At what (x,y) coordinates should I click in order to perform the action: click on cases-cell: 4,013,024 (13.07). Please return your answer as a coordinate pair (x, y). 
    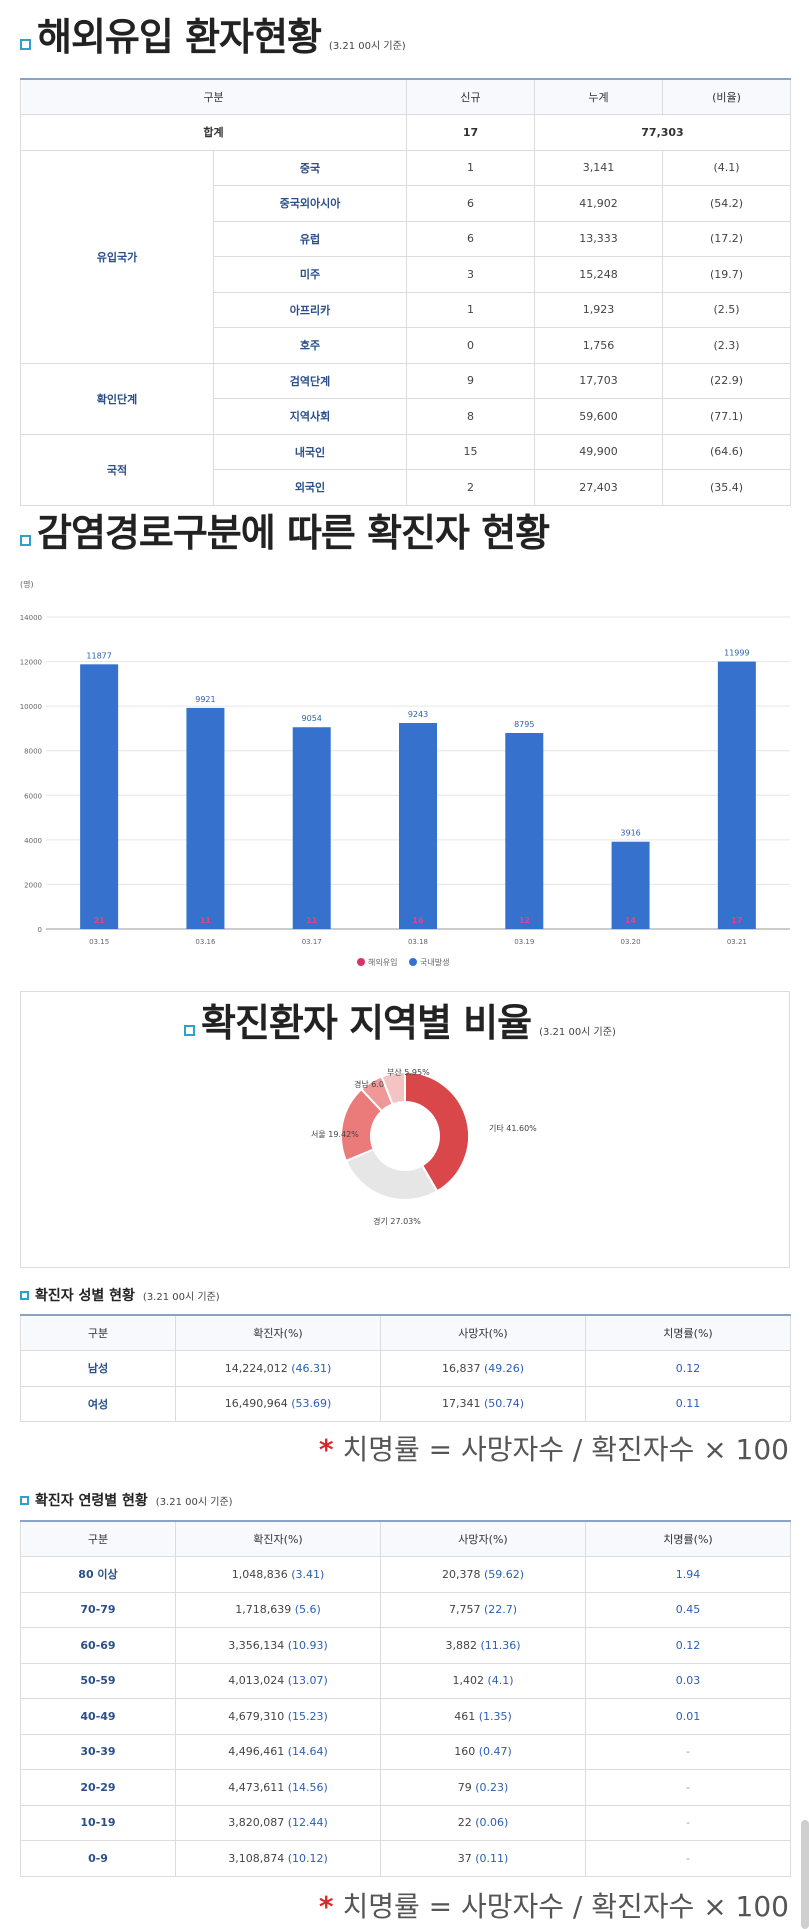
    Looking at the image, I should click on (278, 1680).